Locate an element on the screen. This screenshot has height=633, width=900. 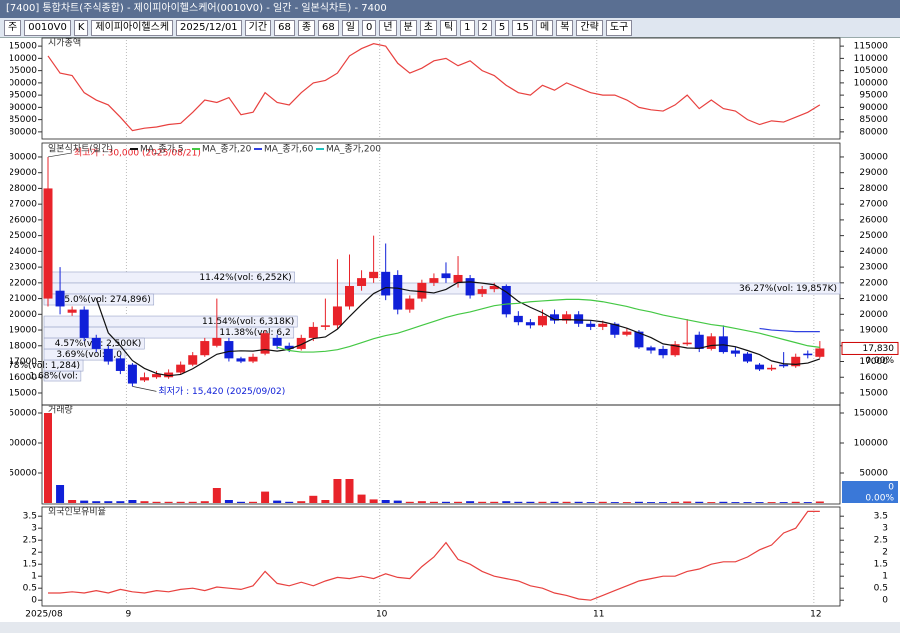
toolbar-button: 5 is located at coordinates (502, 27).